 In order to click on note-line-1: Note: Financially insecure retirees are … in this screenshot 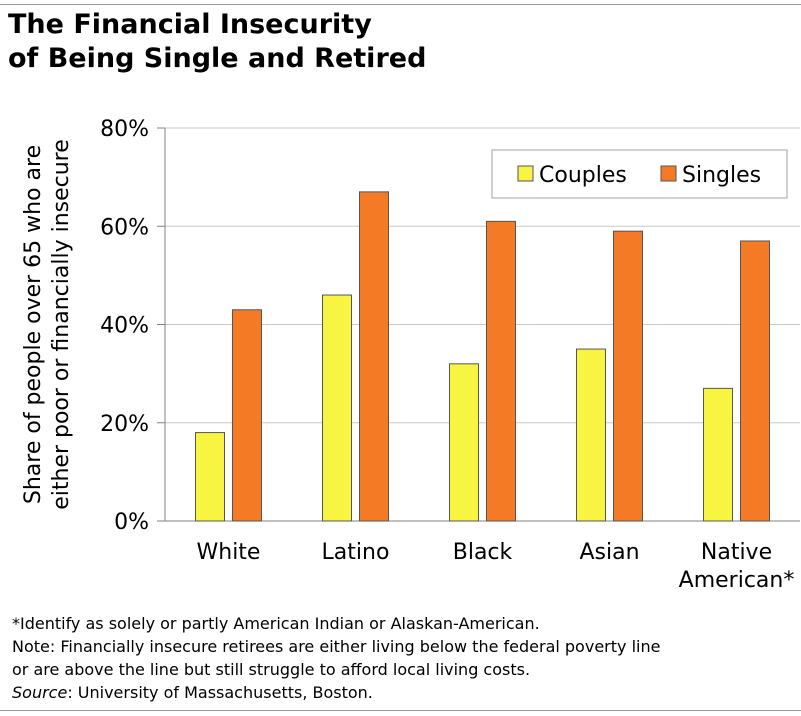, I will do `click(336, 646)`.